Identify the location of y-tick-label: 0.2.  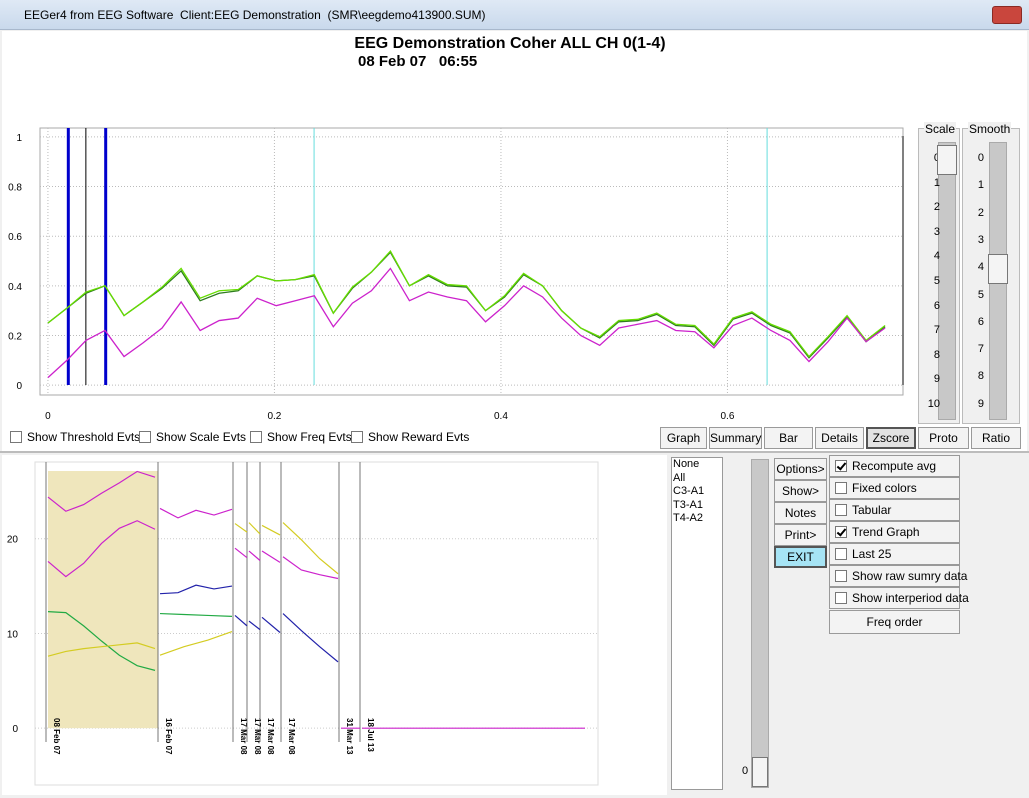
(15, 336).